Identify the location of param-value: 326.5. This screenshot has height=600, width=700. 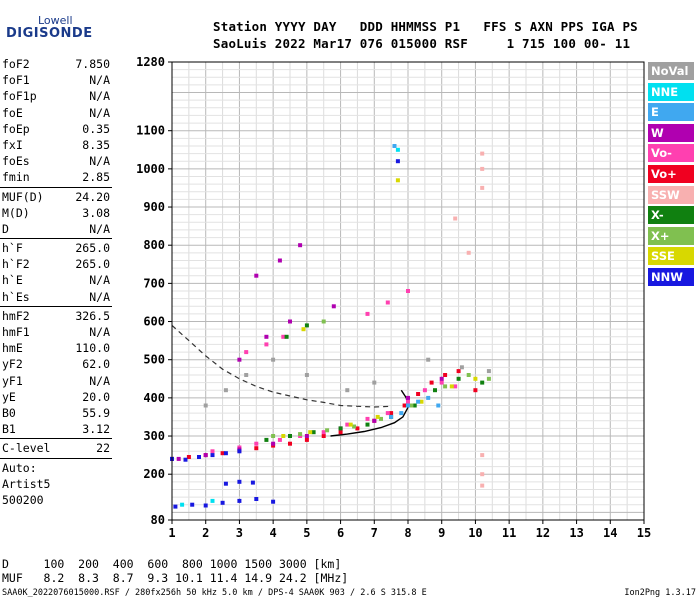
(92, 315).